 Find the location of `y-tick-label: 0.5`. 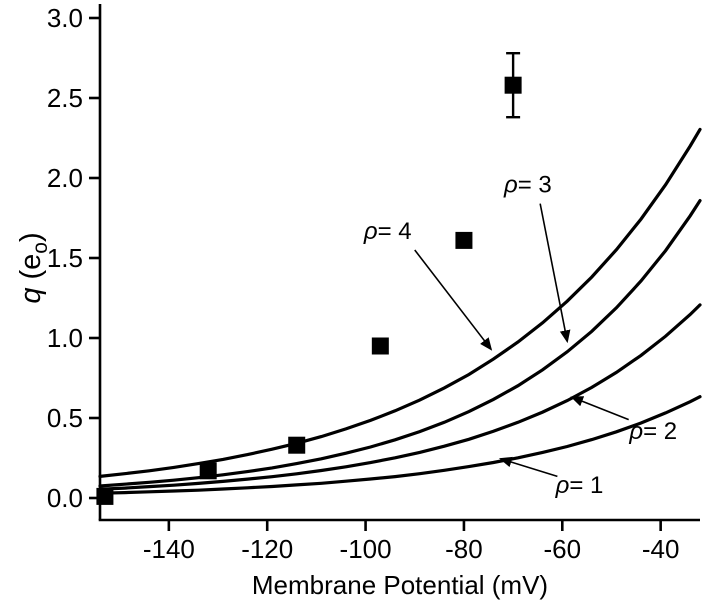

y-tick-label: 0.5 is located at coordinates (65, 418).